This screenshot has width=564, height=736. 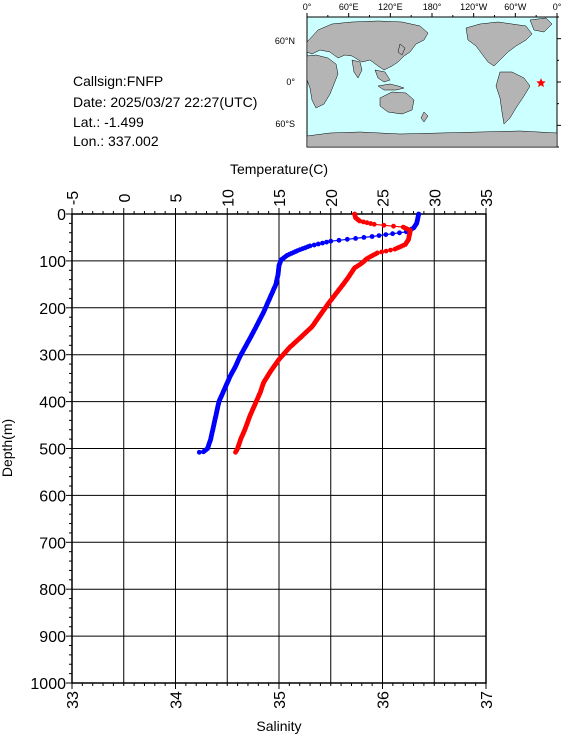 I want to click on depth-tick-label: 300, so click(x=52, y=356).